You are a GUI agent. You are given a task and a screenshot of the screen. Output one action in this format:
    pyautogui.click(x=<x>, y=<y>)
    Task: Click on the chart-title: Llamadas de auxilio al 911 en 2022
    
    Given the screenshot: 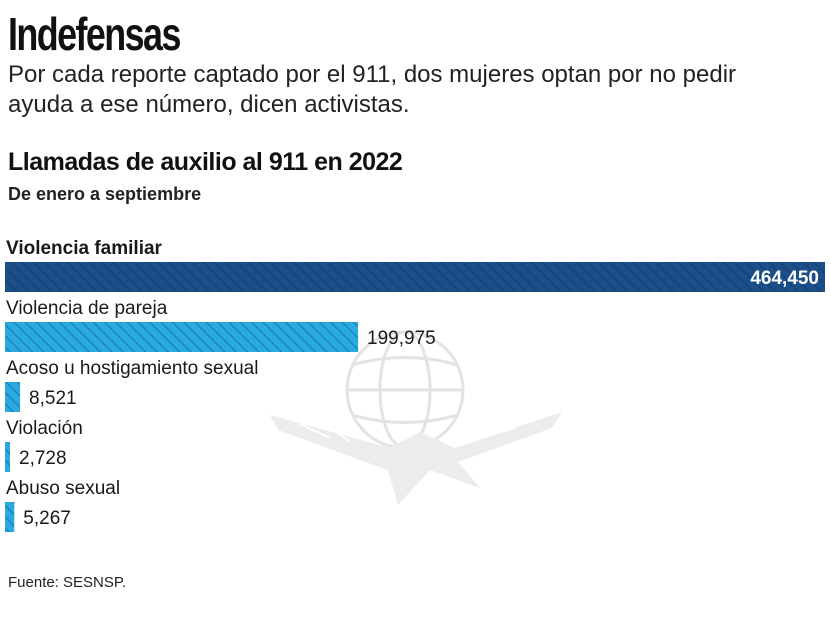 What is the action you would take?
    pyautogui.click(x=205, y=162)
    